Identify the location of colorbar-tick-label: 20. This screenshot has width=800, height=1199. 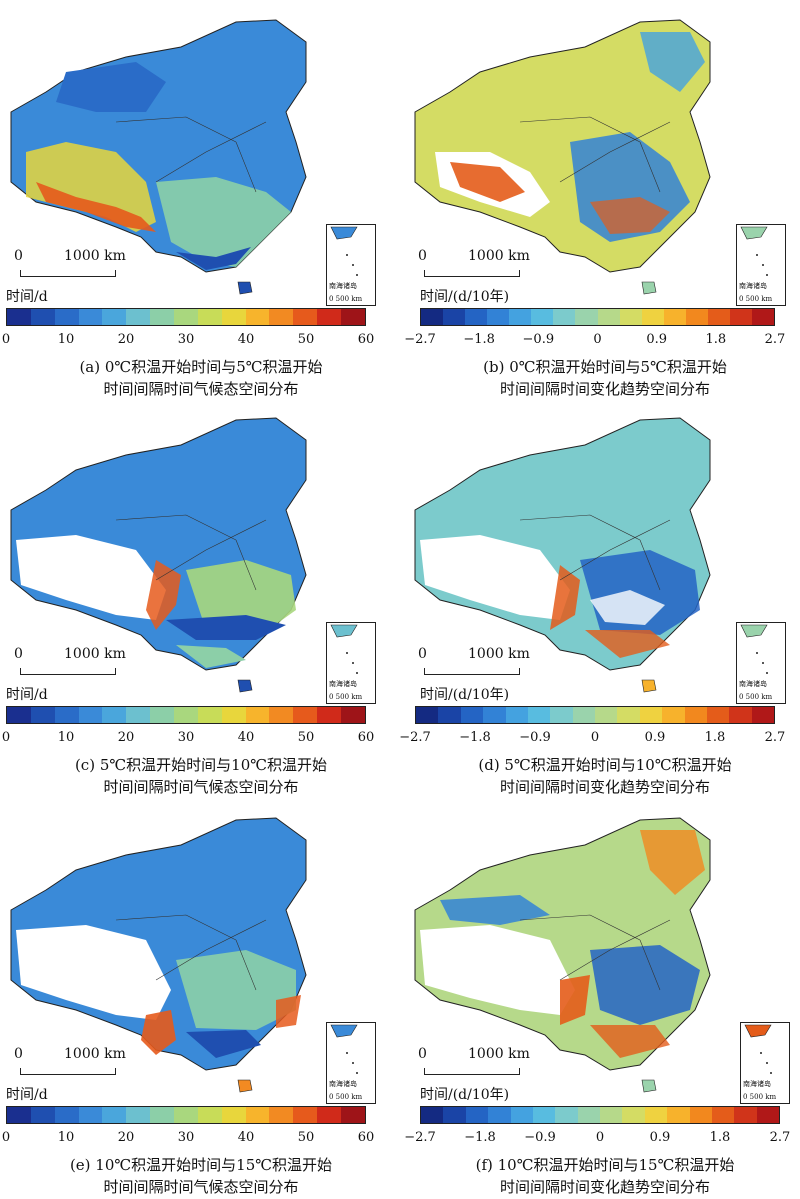
(126, 1137).